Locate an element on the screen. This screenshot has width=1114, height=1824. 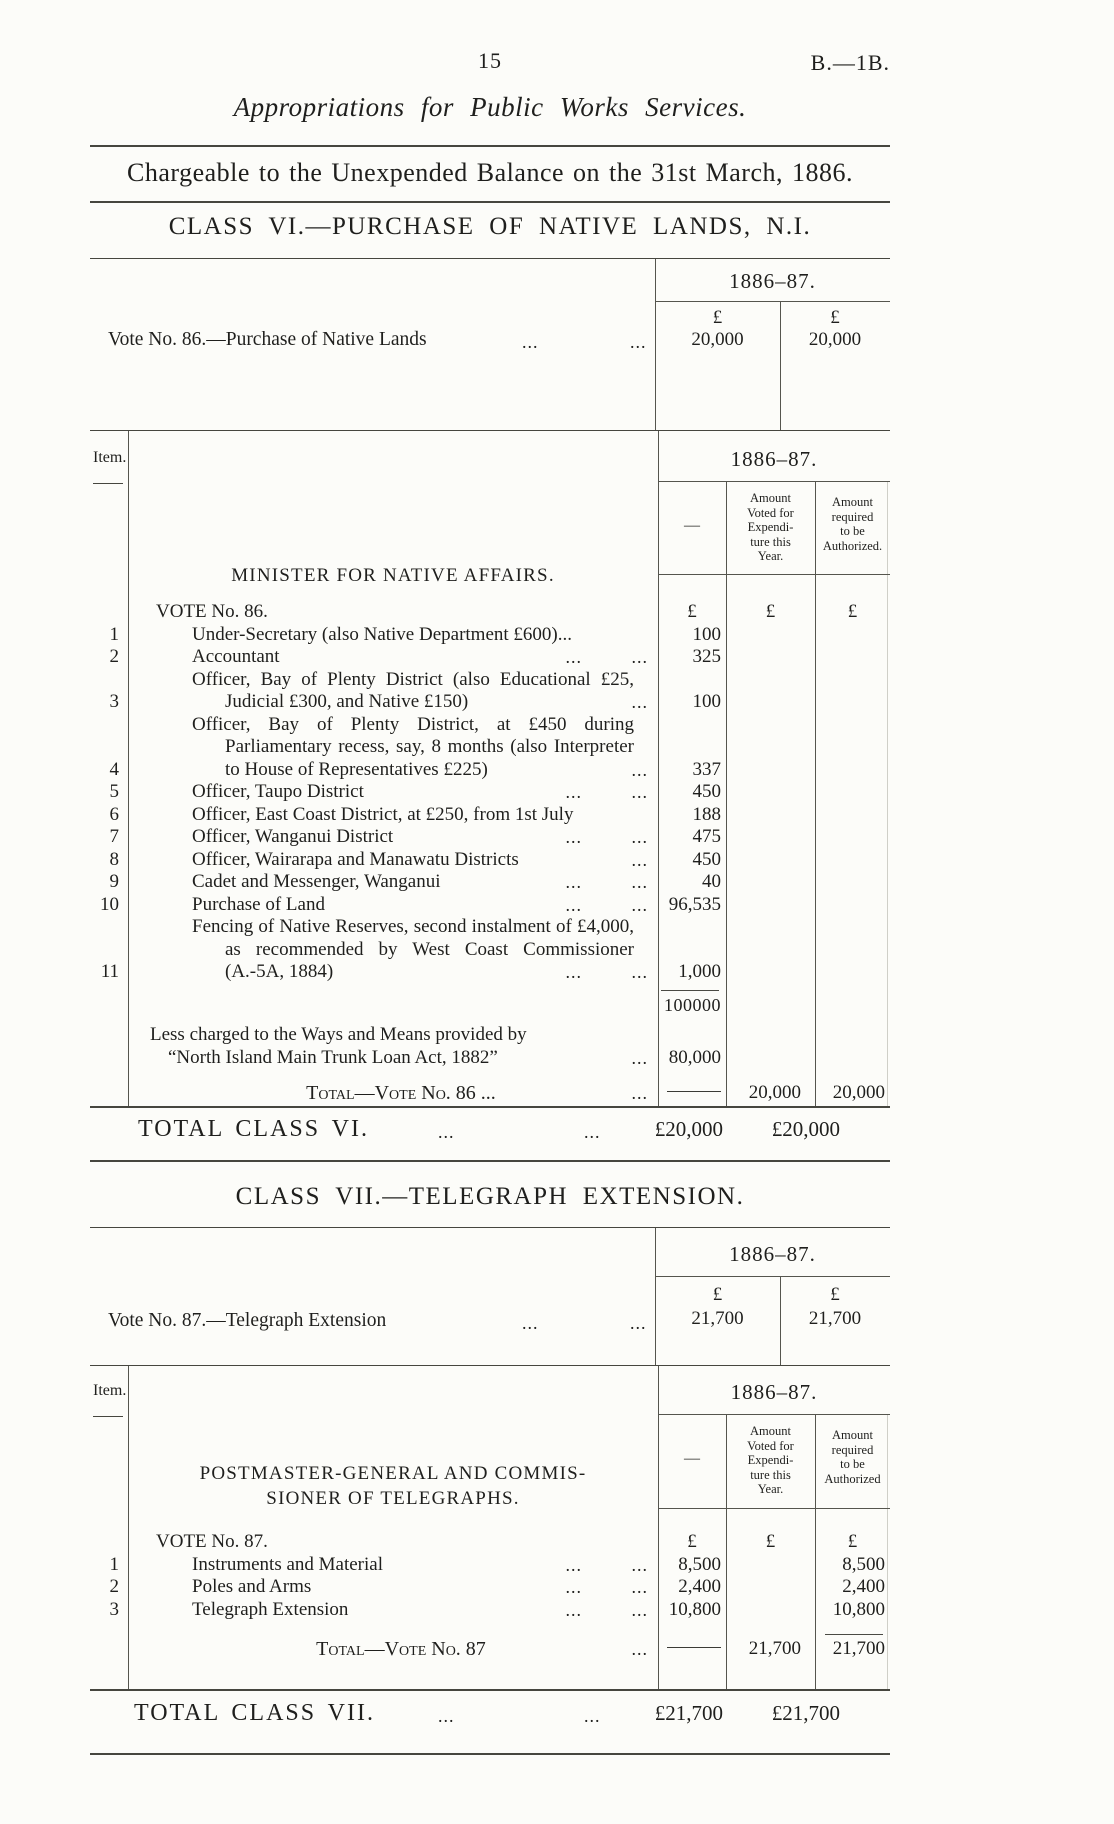
item-number: 11 is located at coordinates (109, 971).